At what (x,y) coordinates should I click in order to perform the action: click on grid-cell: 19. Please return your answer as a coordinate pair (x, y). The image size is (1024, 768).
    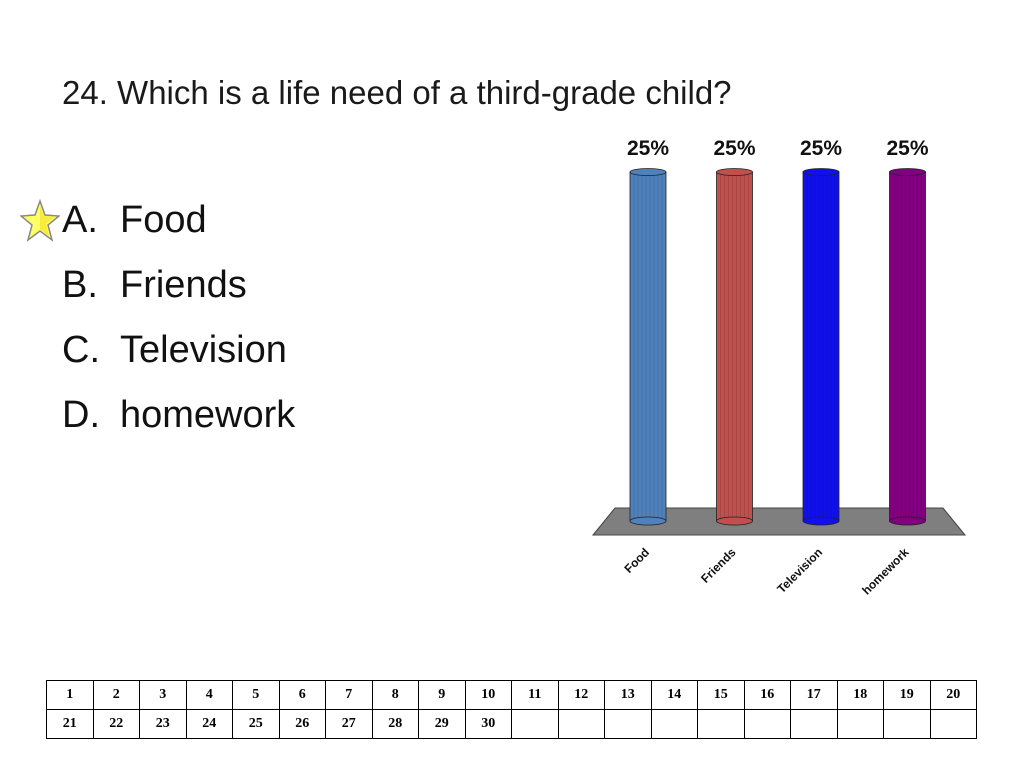
    Looking at the image, I should click on (907, 695).